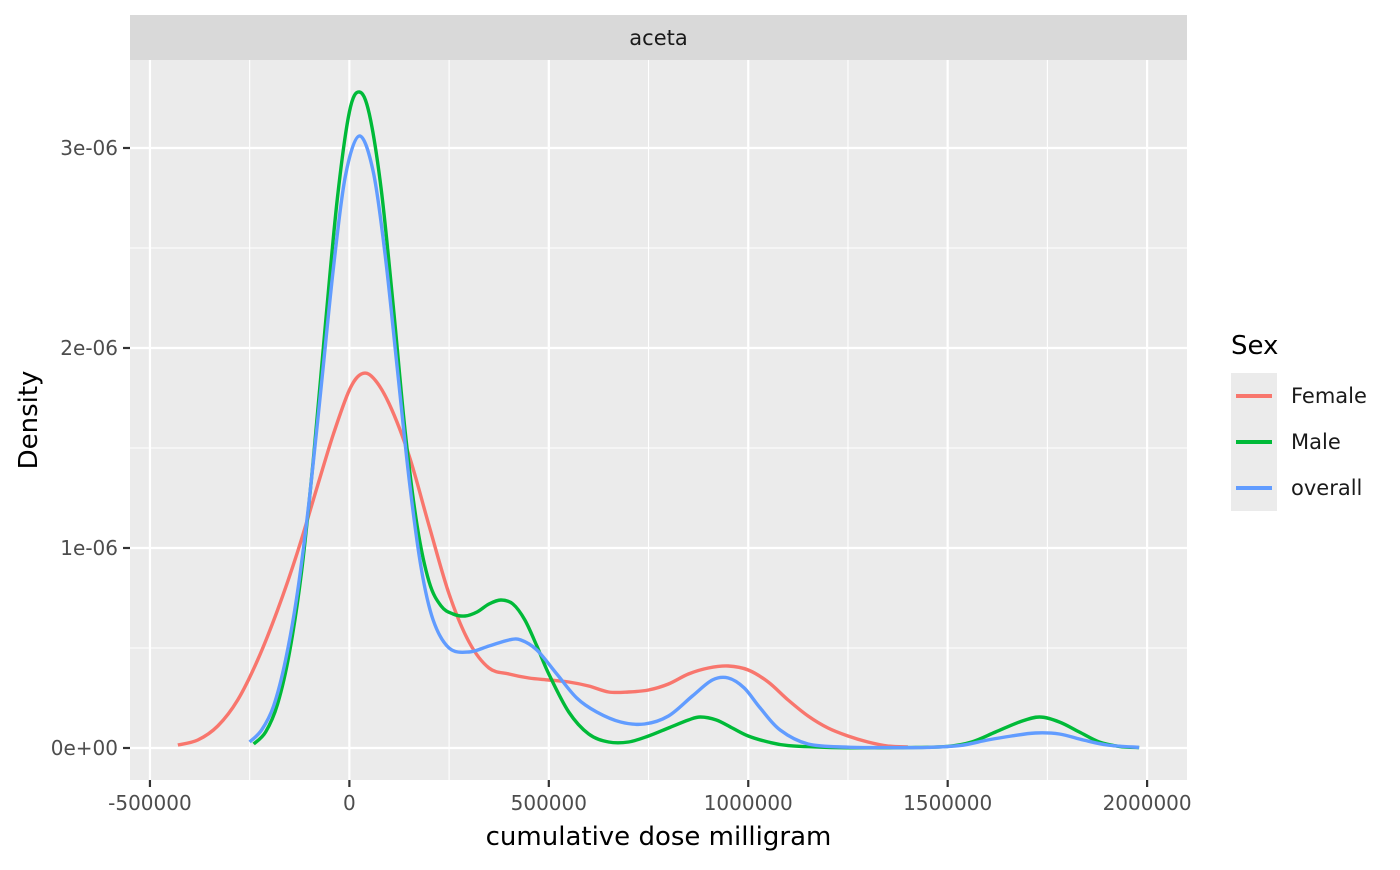 Image resolution: width=1400 pixels, height=870 pixels. Describe the element at coordinates (947, 803) in the screenshot. I see `x-tick-label: 1500000` at that location.